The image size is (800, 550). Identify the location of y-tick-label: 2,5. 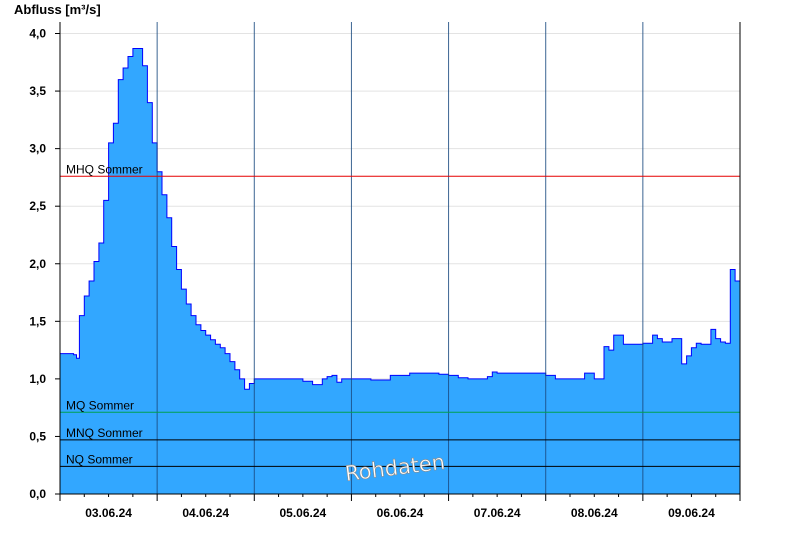
(37, 206).